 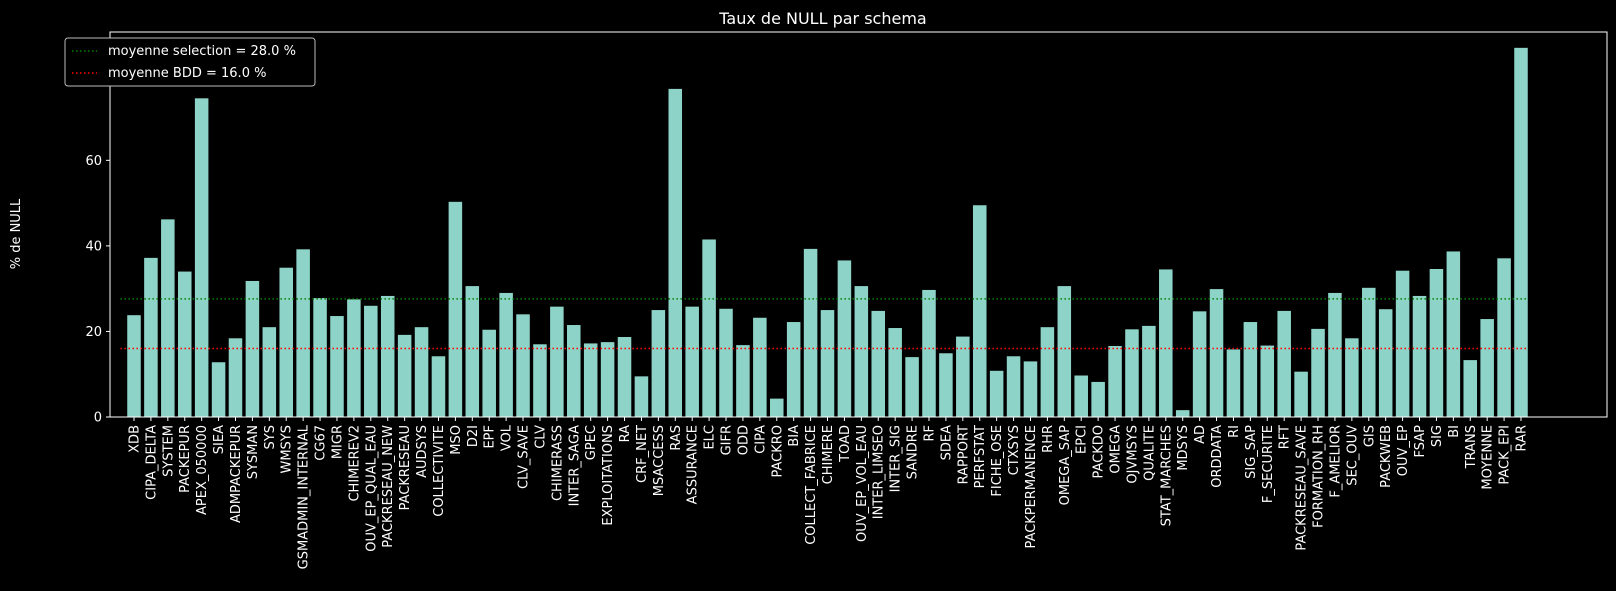 I want to click on x-tick-label: MSACCESS, so click(x=659, y=460).